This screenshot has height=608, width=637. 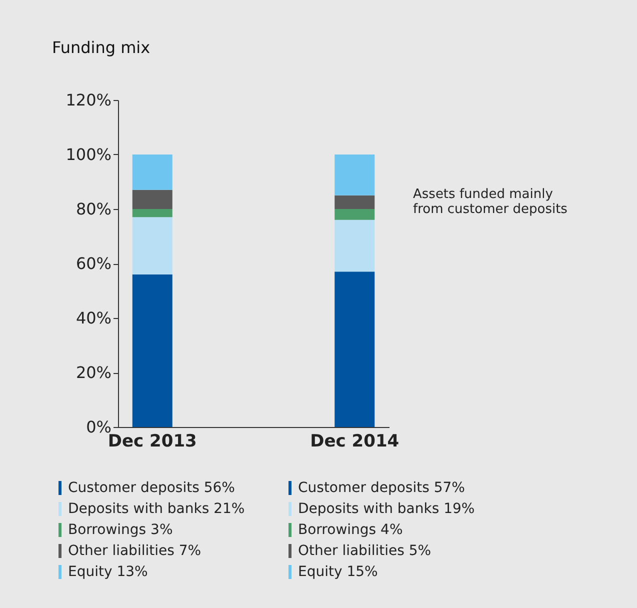 What do you see at coordinates (120, 530) in the screenshot?
I see `text: Borrowings 3%` at bounding box center [120, 530].